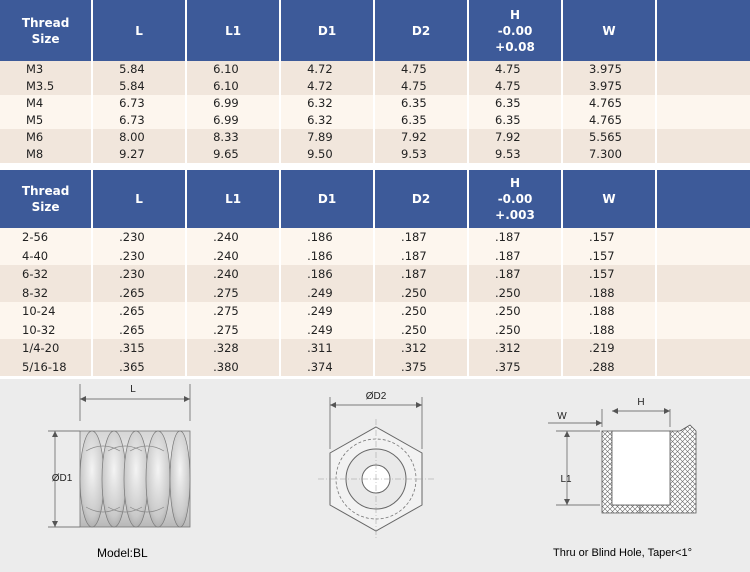 The width and height of the screenshot is (750, 572). What do you see at coordinates (46, 255) in the screenshot?
I see `cell-size: 4-40` at bounding box center [46, 255].